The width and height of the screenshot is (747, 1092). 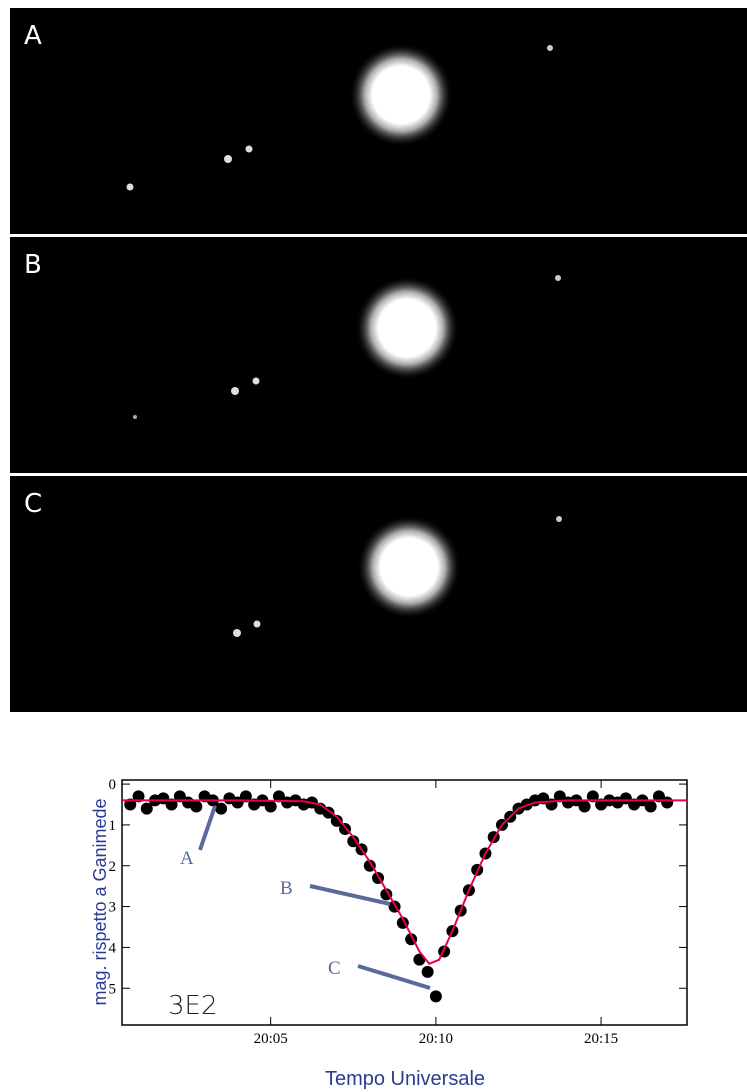 I want to click on annotation: 3E2, so click(x=193, y=1006).